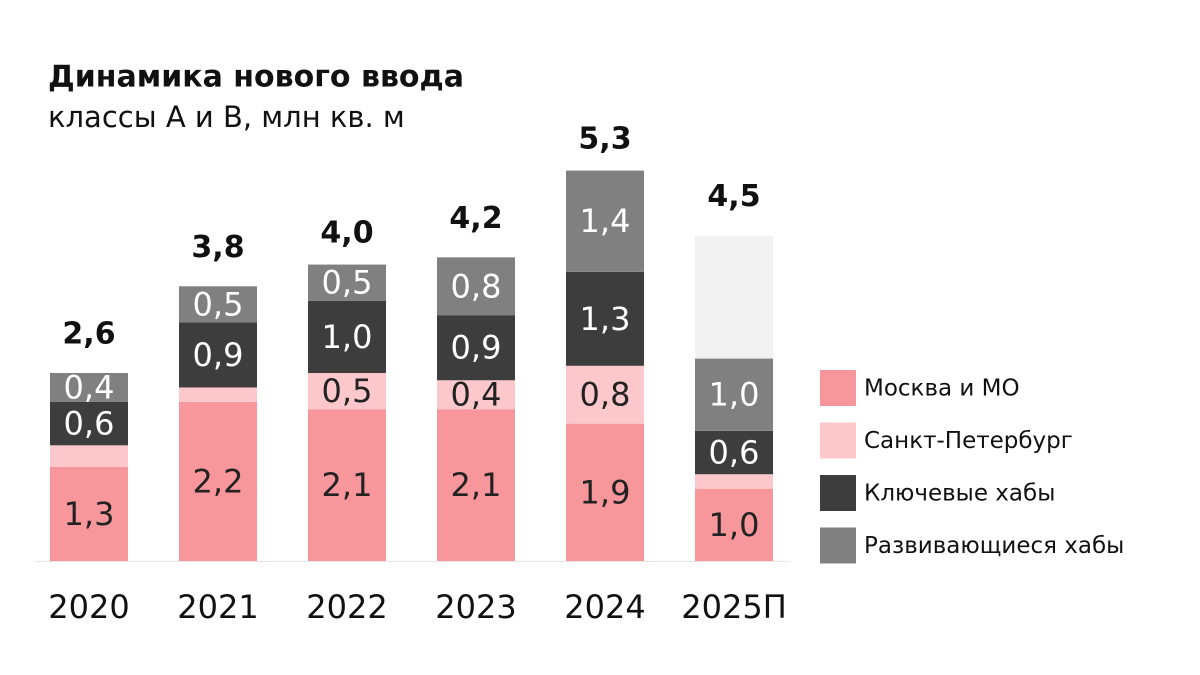 The width and height of the screenshot is (1200, 675). I want to click on total-label: 2,6, so click(88, 334).